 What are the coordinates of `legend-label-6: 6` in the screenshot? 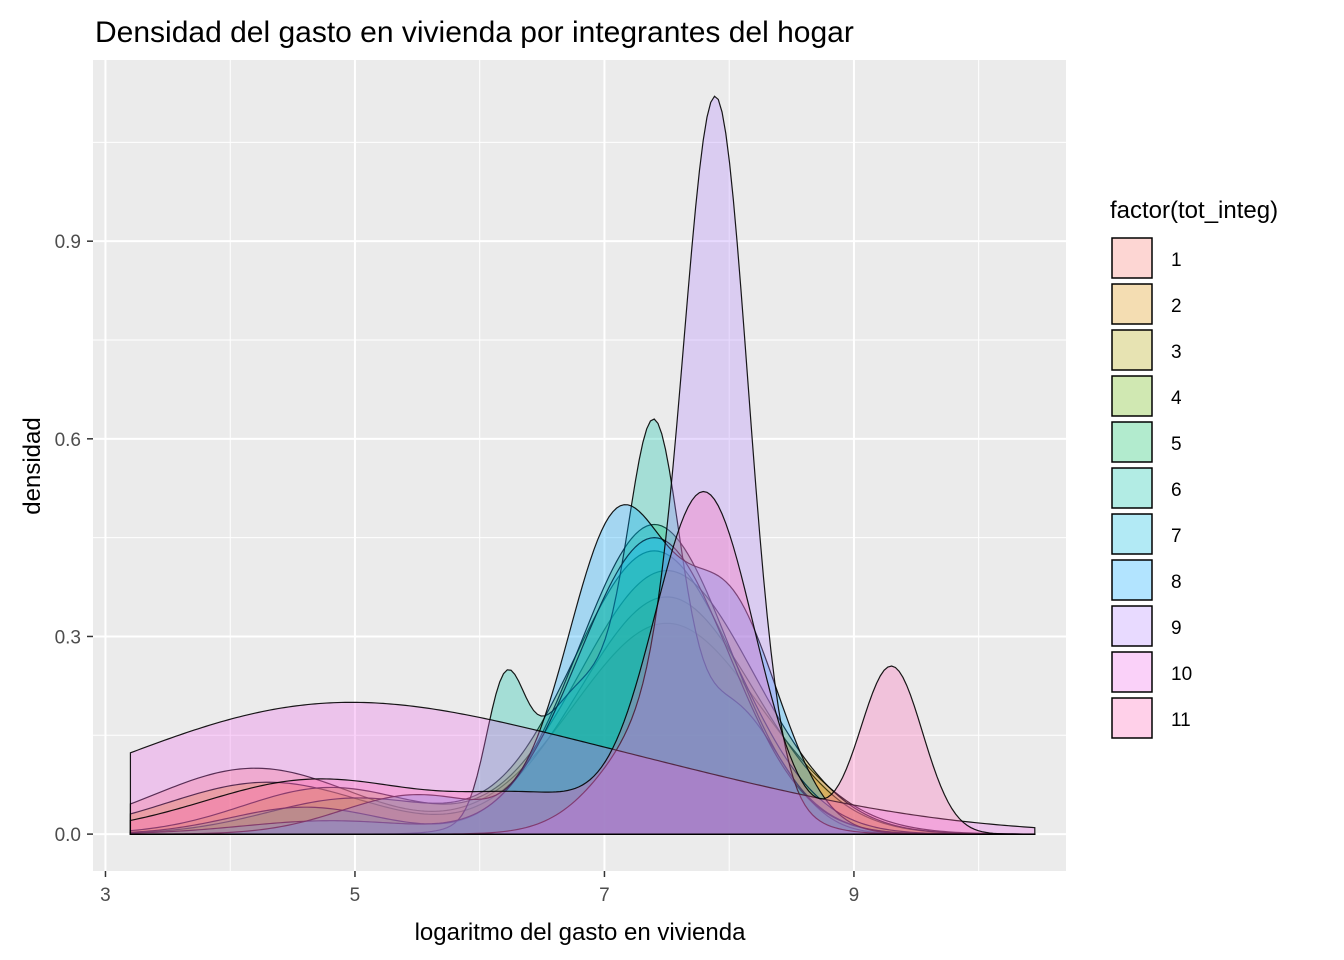 It's located at (1176, 490).